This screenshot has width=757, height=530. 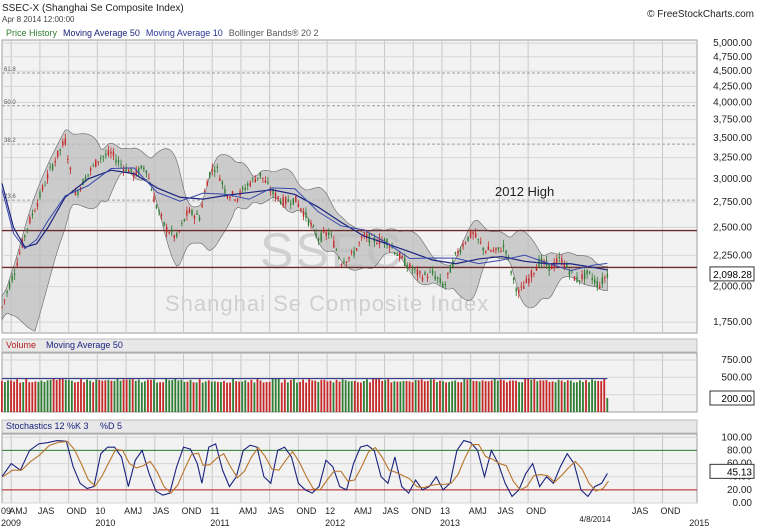 I want to click on stoch-tick-0: 100.00, so click(x=736, y=437).